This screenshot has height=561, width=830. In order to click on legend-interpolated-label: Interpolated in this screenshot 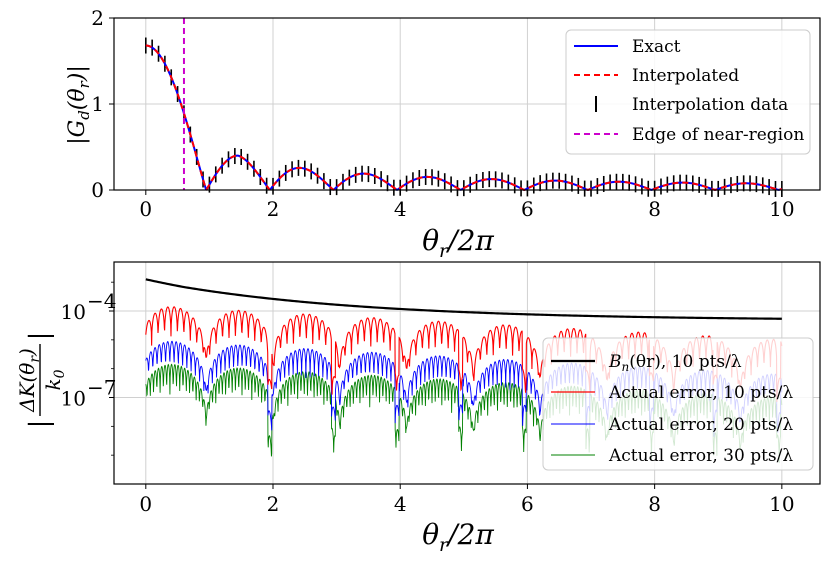, I will do `click(685, 76)`.